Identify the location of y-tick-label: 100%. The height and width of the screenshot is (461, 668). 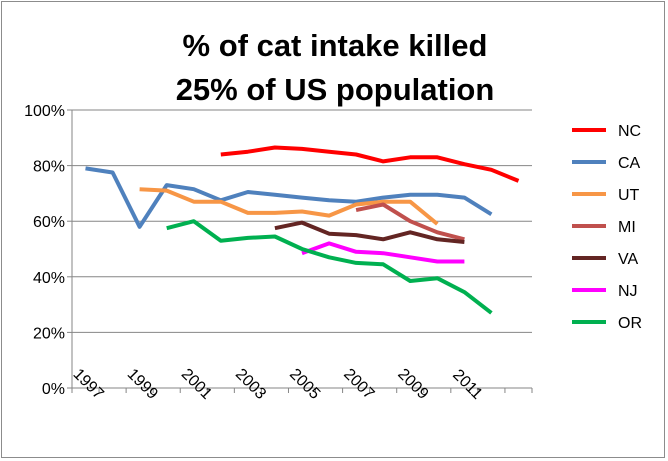
(44, 111).